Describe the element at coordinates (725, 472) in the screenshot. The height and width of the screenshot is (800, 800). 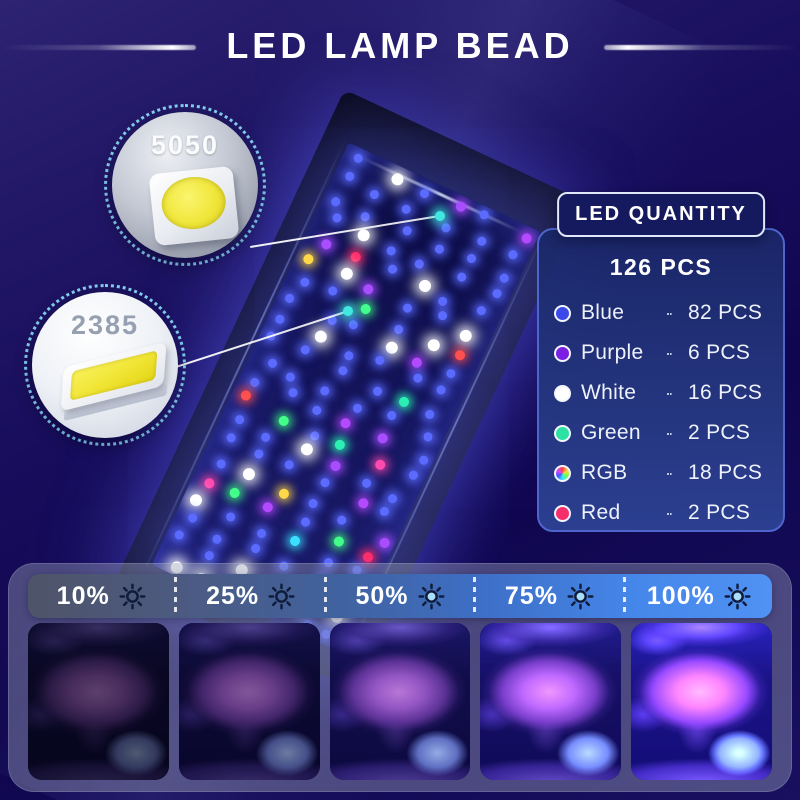
I see `color-count: 18 PCS` at that location.